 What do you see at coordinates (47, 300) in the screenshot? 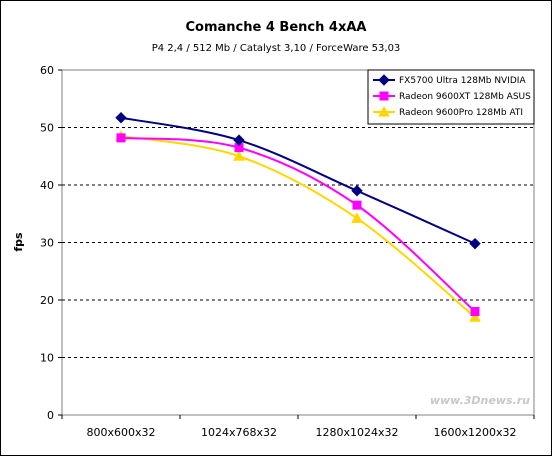
I see `y-tick-label: 20` at bounding box center [47, 300].